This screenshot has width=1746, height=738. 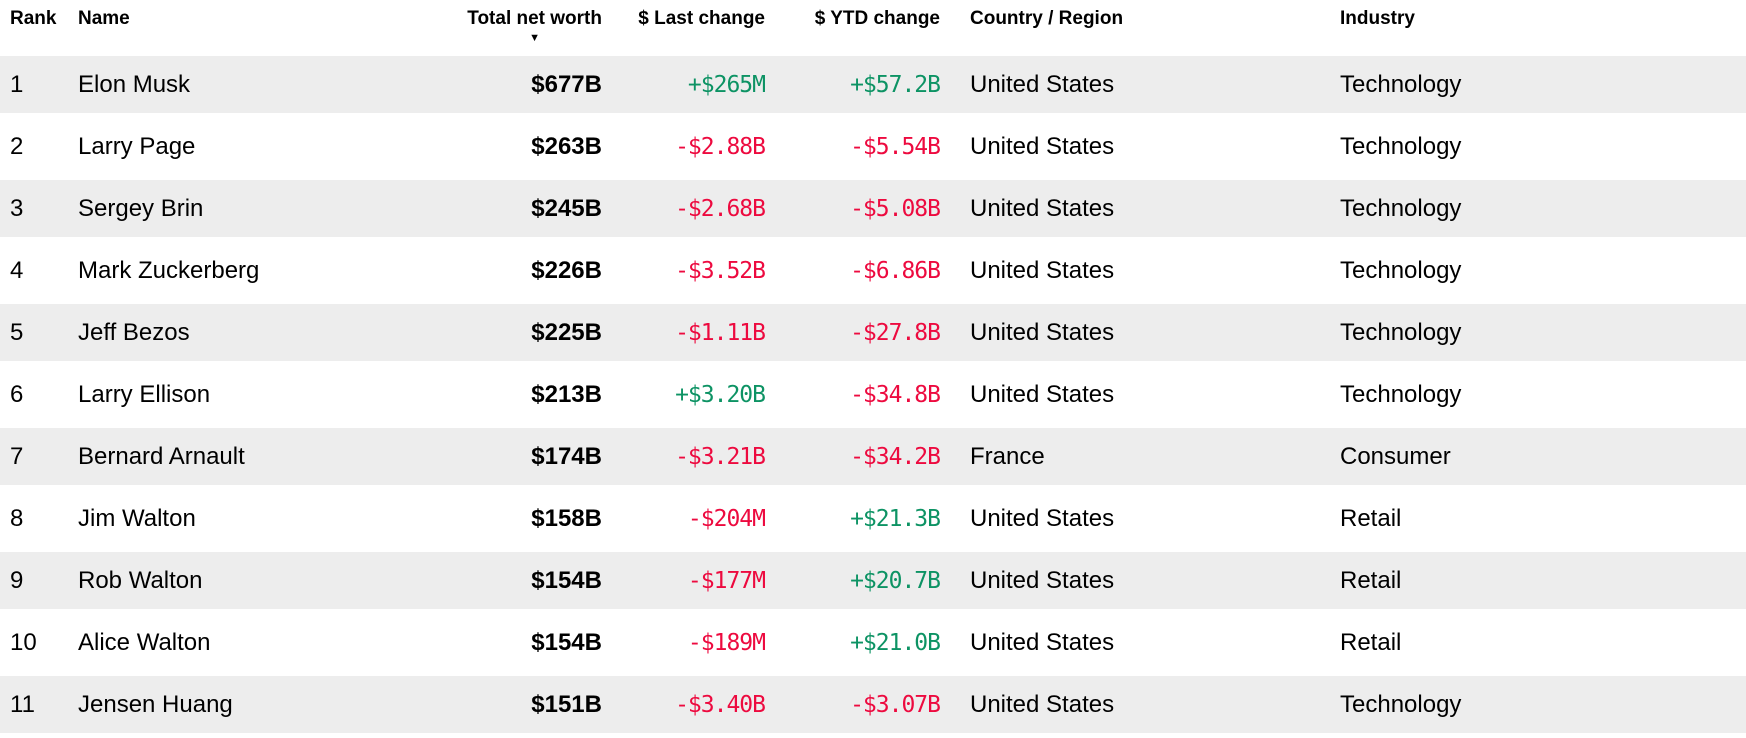 I want to click on name-cell: Larry Page, so click(x=137, y=146).